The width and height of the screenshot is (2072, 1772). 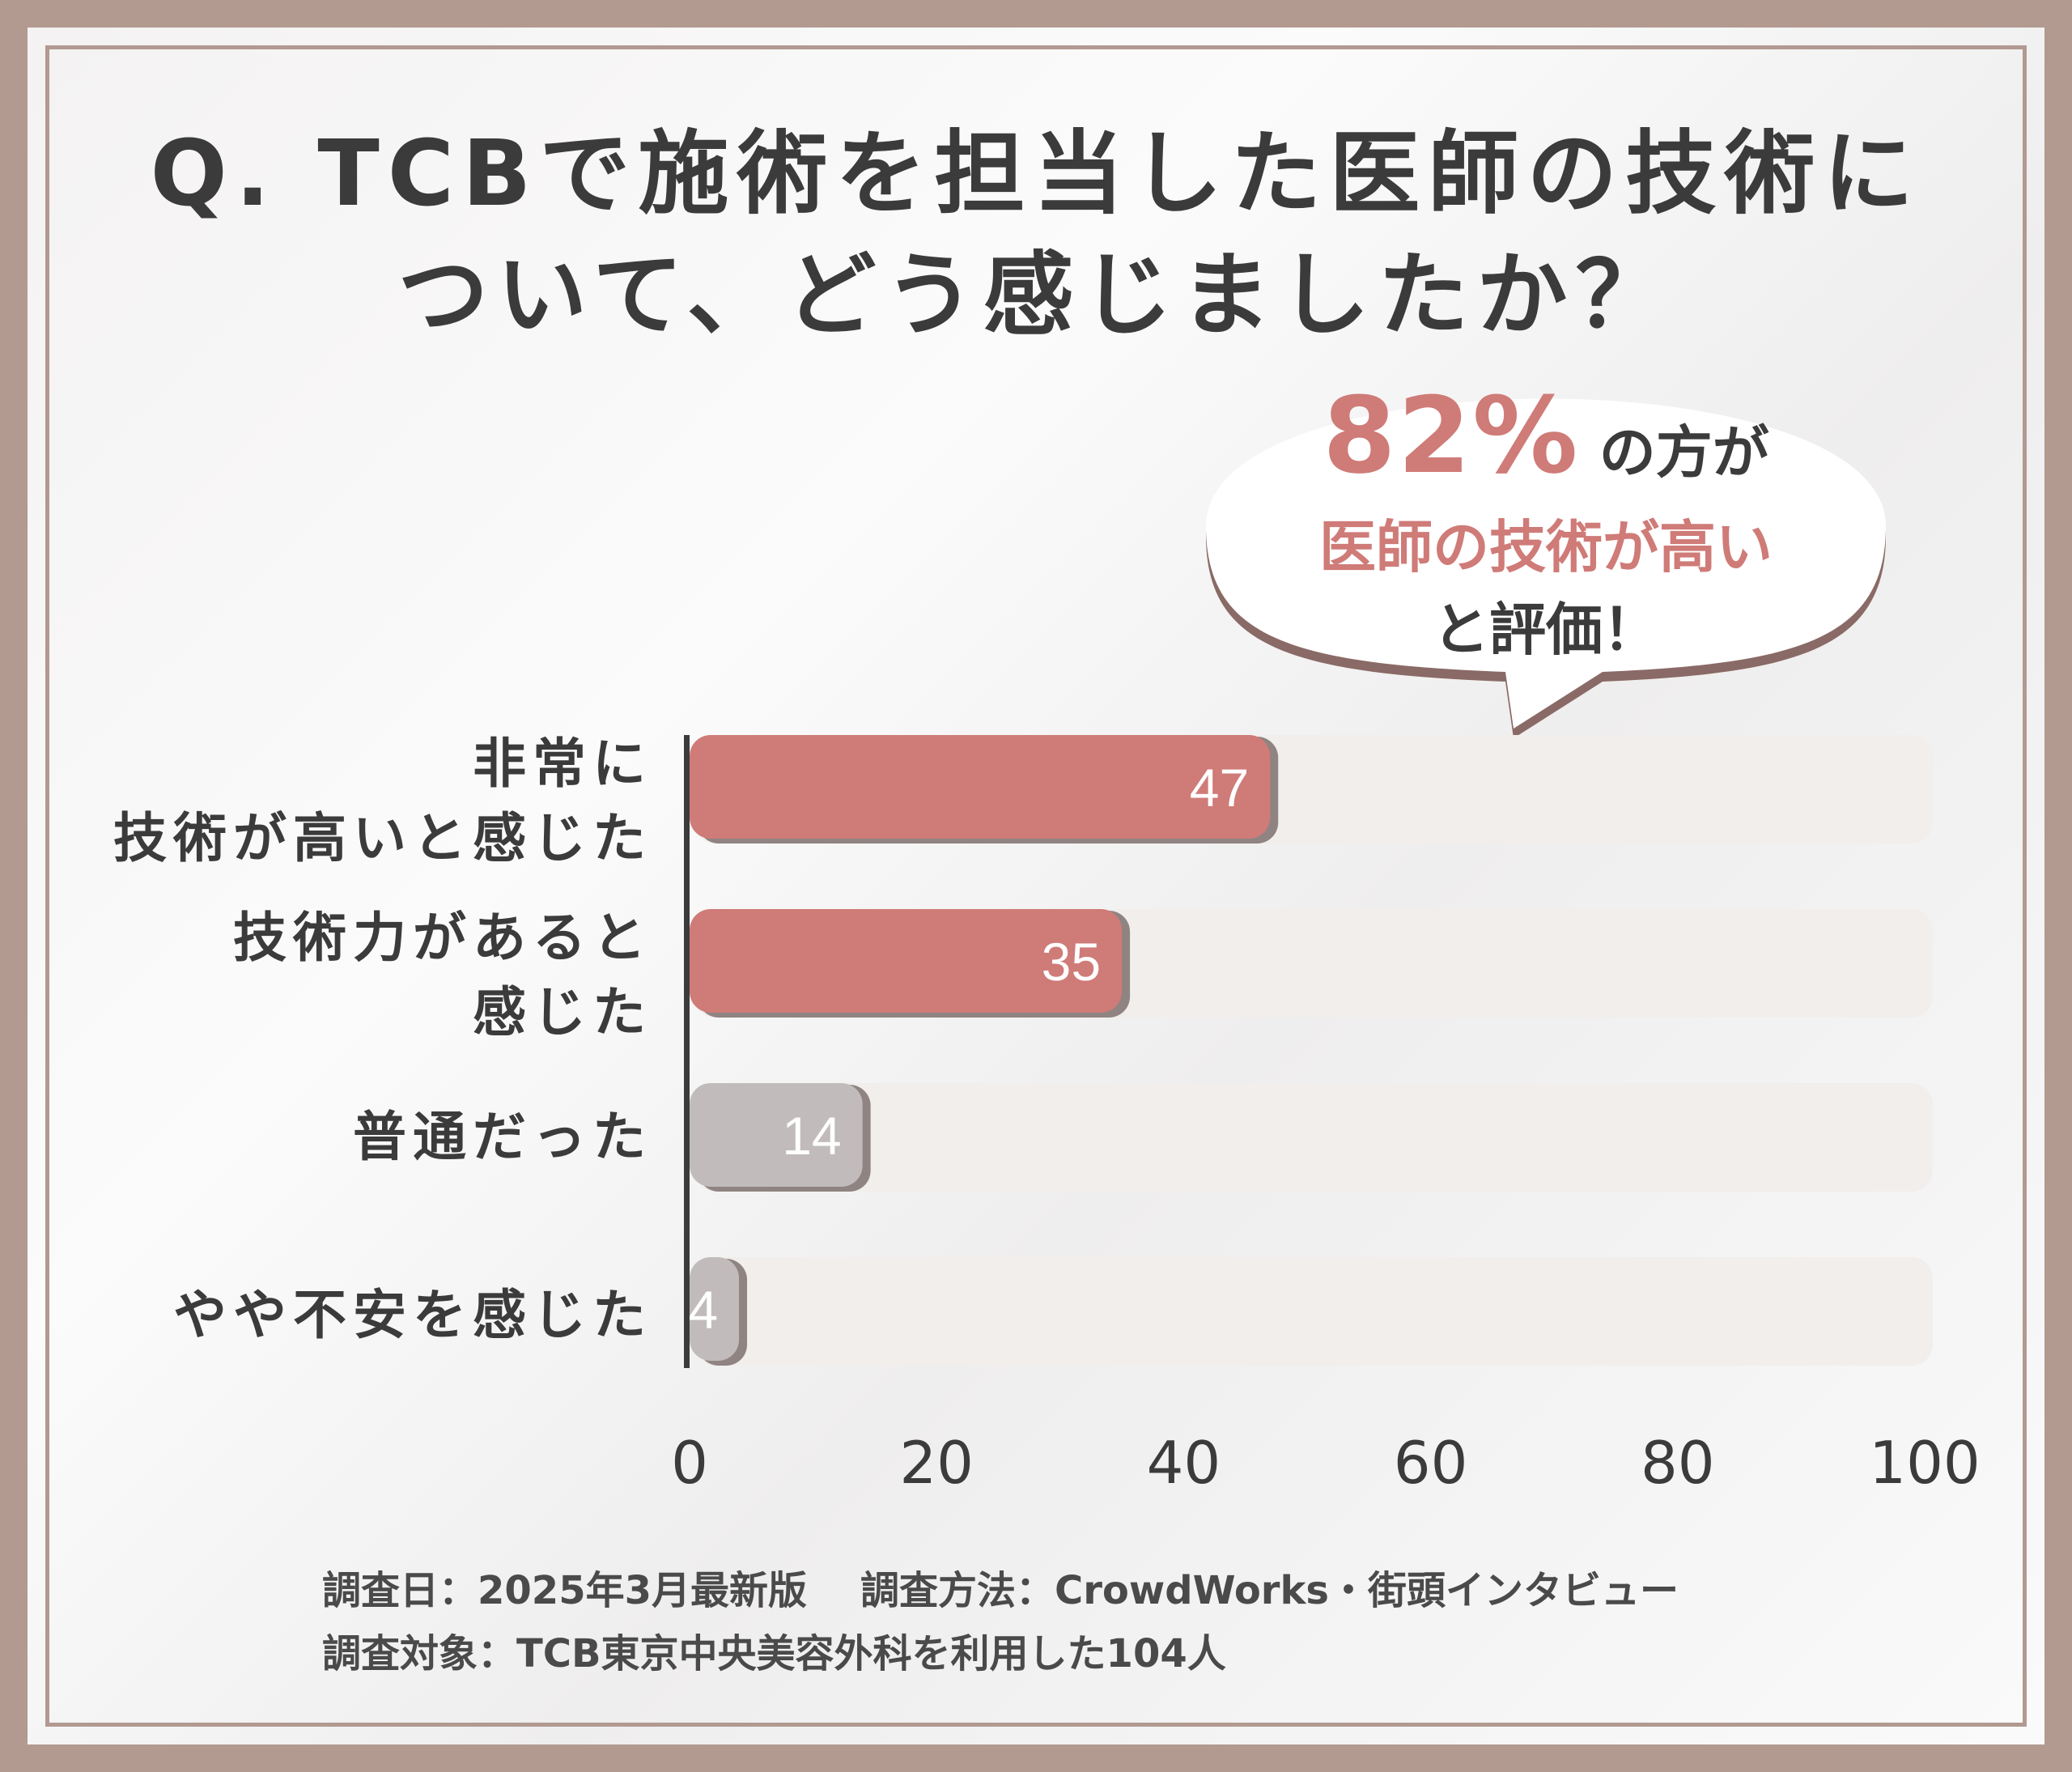 What do you see at coordinates (774, 1654) in the screenshot?
I see `survey-target: 調査対象：TCB東京中央美容外科を利用した104人` at bounding box center [774, 1654].